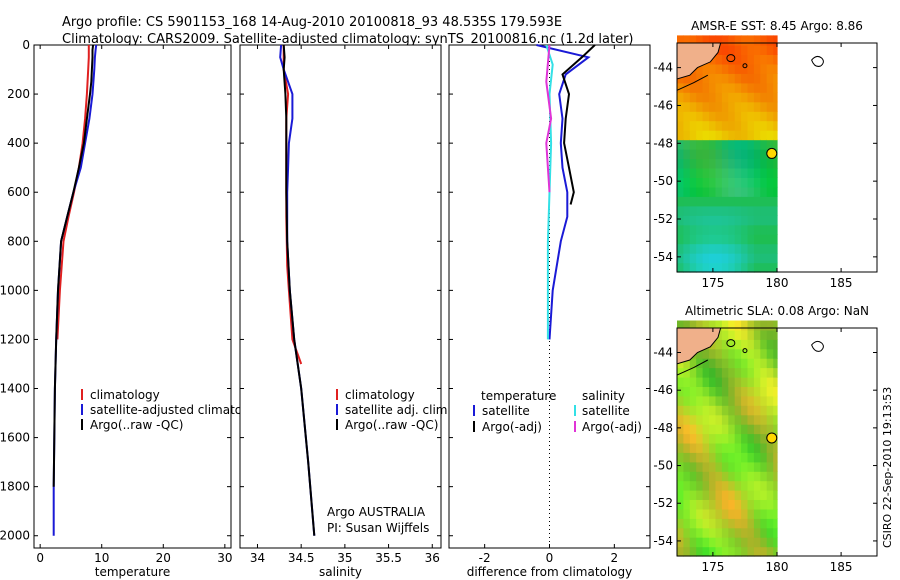 This screenshot has width=900, height=580. I want to click on y-tick-label: 600, so click(18, 192).